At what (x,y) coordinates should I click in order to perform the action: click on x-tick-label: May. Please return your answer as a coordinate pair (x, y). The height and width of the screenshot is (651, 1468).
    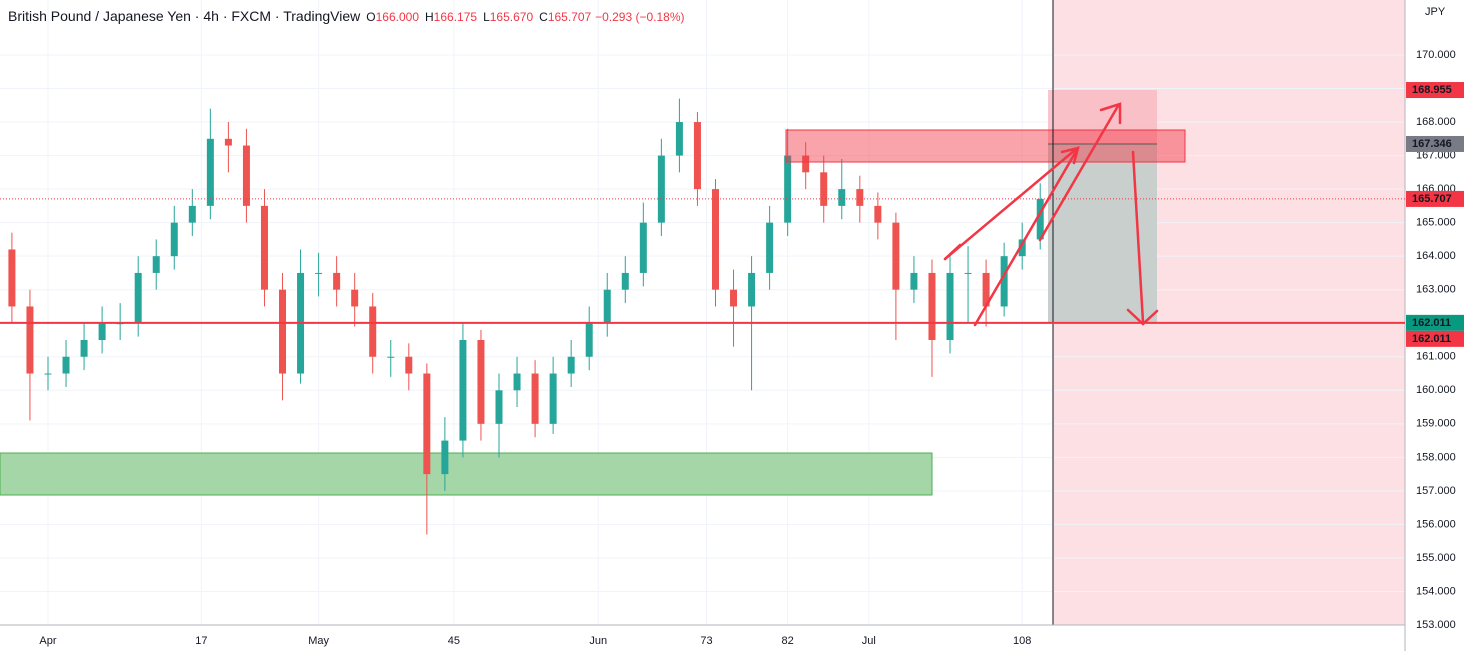
    Looking at the image, I should click on (318, 641).